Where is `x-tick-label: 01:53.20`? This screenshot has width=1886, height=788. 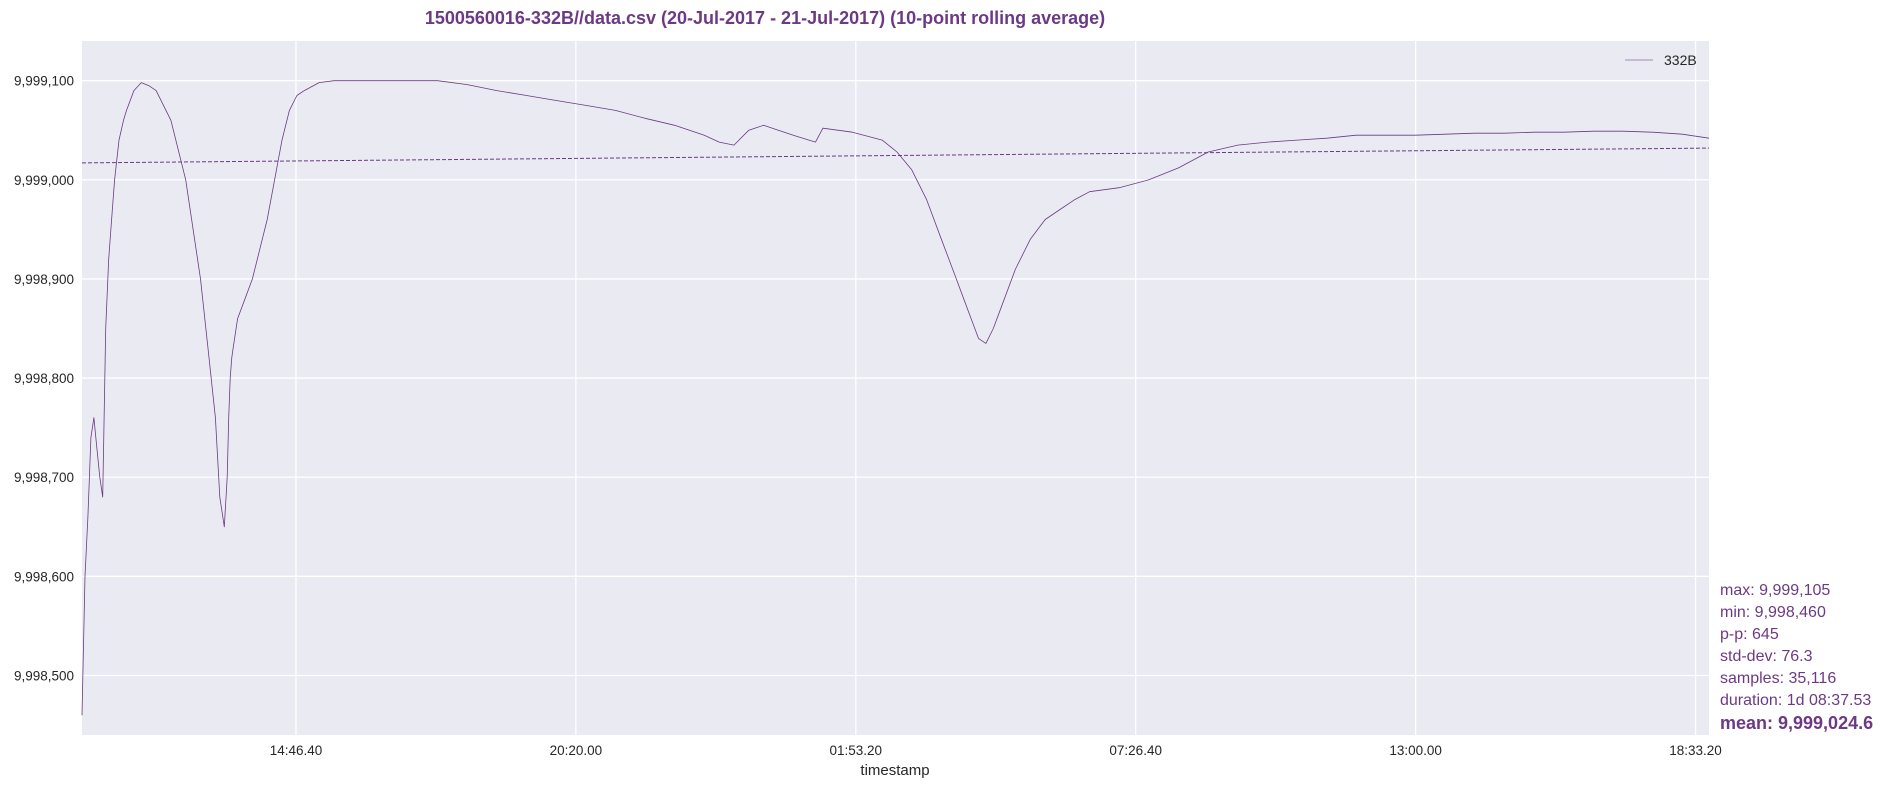
x-tick-label: 01:53.20 is located at coordinates (856, 750).